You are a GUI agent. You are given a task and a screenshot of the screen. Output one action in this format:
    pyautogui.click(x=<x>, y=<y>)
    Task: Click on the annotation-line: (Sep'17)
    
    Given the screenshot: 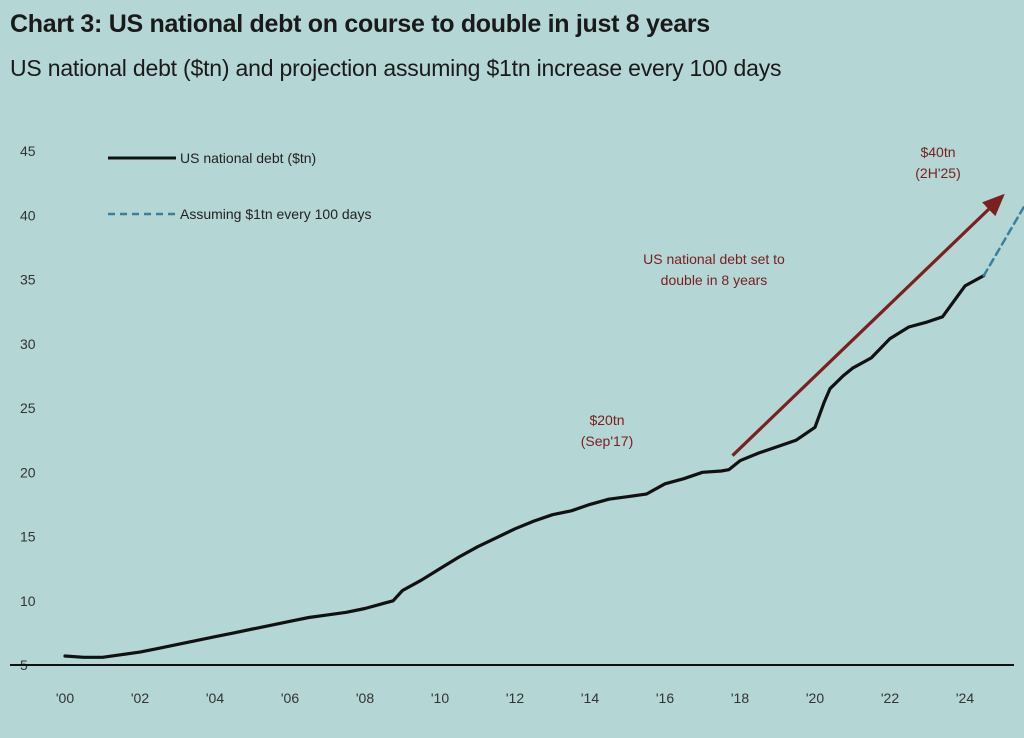 What is the action you would take?
    pyautogui.click(x=607, y=441)
    